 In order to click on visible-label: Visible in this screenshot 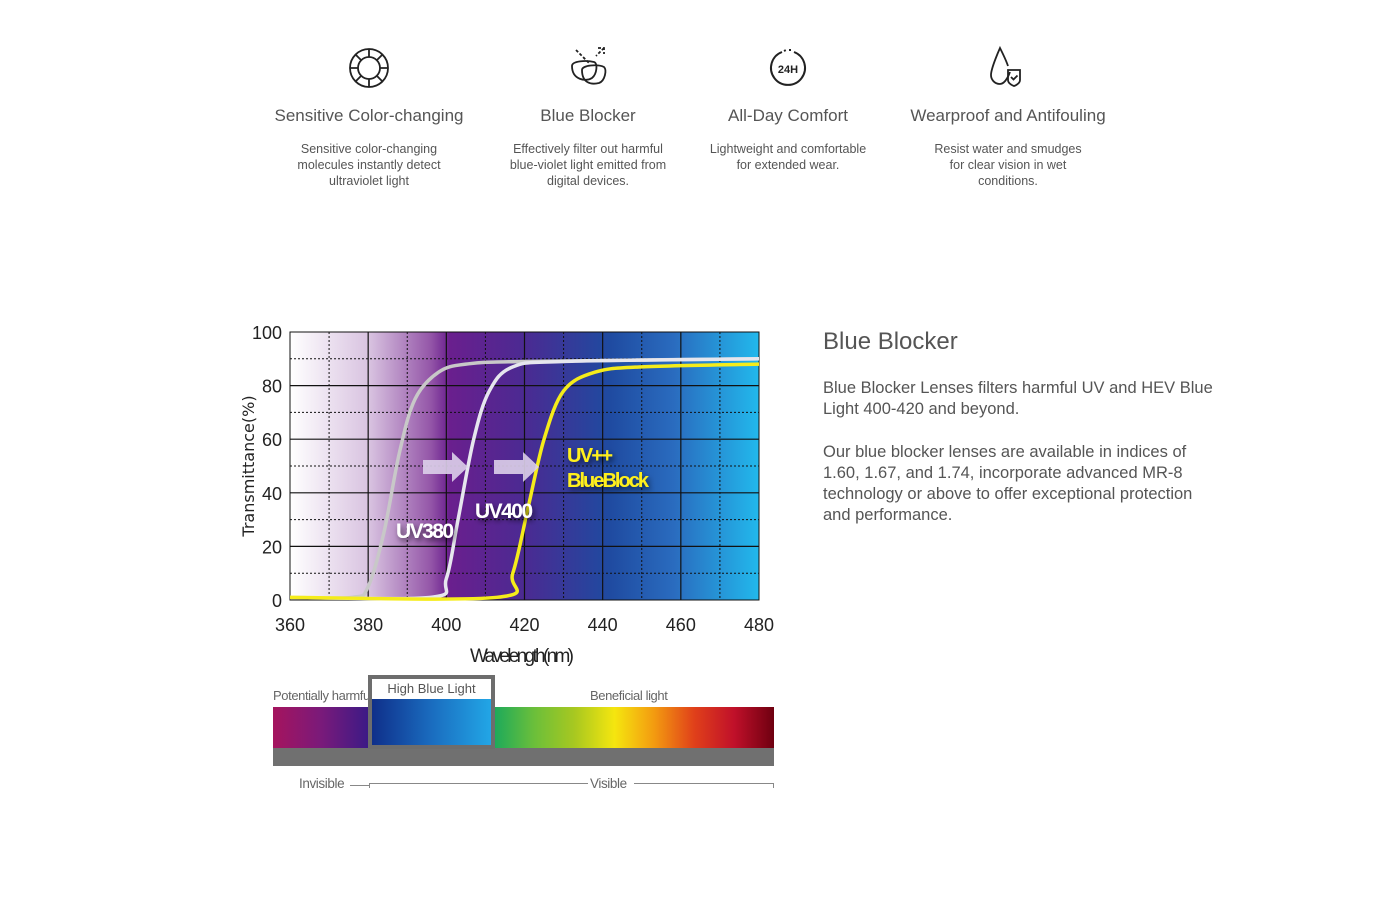, I will do `click(608, 783)`.